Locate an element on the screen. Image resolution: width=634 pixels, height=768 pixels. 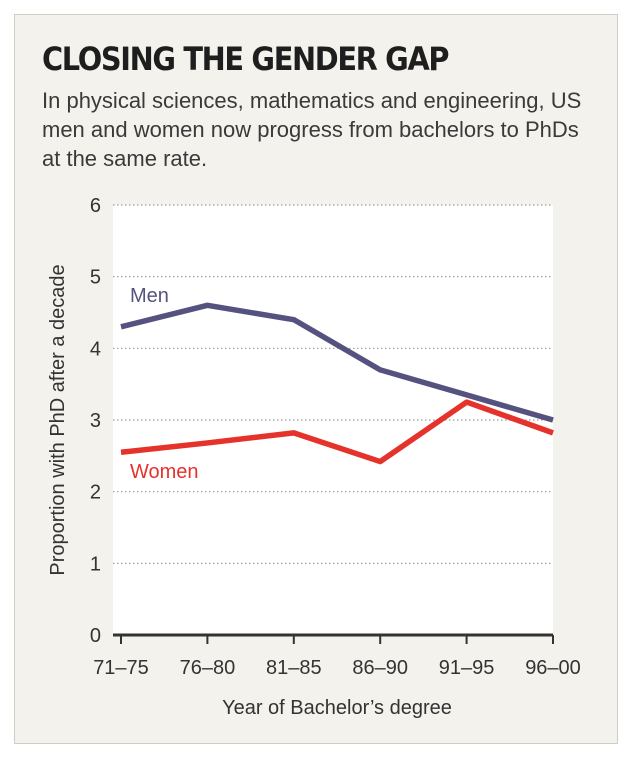
series-lines is located at coordinates (337, 383).